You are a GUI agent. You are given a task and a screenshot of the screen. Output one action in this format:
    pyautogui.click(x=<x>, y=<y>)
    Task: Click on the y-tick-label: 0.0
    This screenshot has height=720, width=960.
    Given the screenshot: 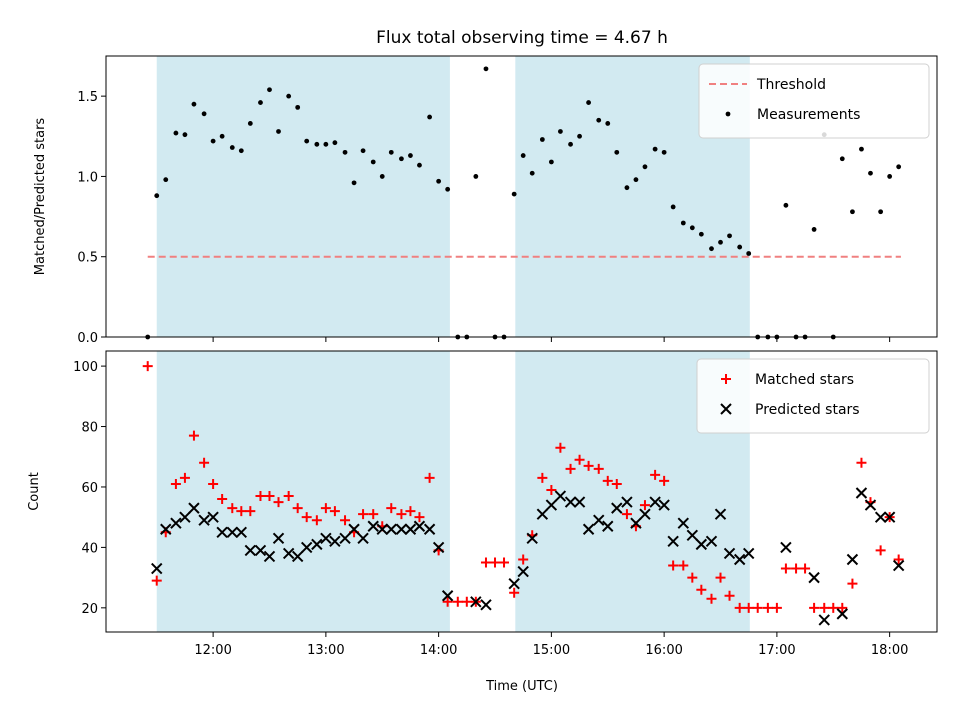 What is the action you would take?
    pyautogui.click(x=87, y=338)
    